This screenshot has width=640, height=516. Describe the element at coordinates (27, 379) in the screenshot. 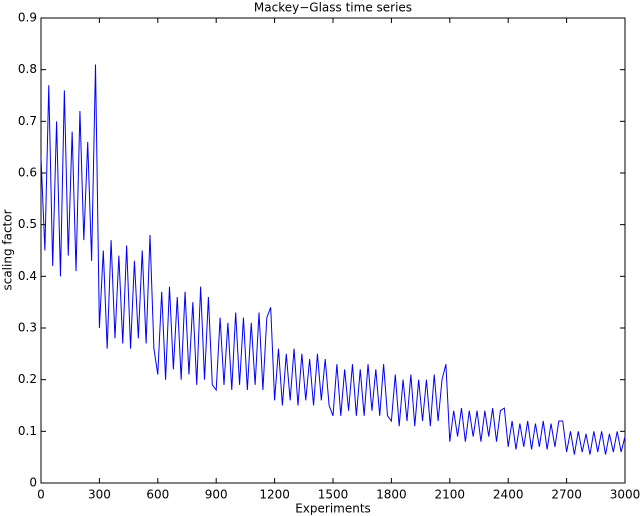

I see `y-tick-label: 0.2` at that location.